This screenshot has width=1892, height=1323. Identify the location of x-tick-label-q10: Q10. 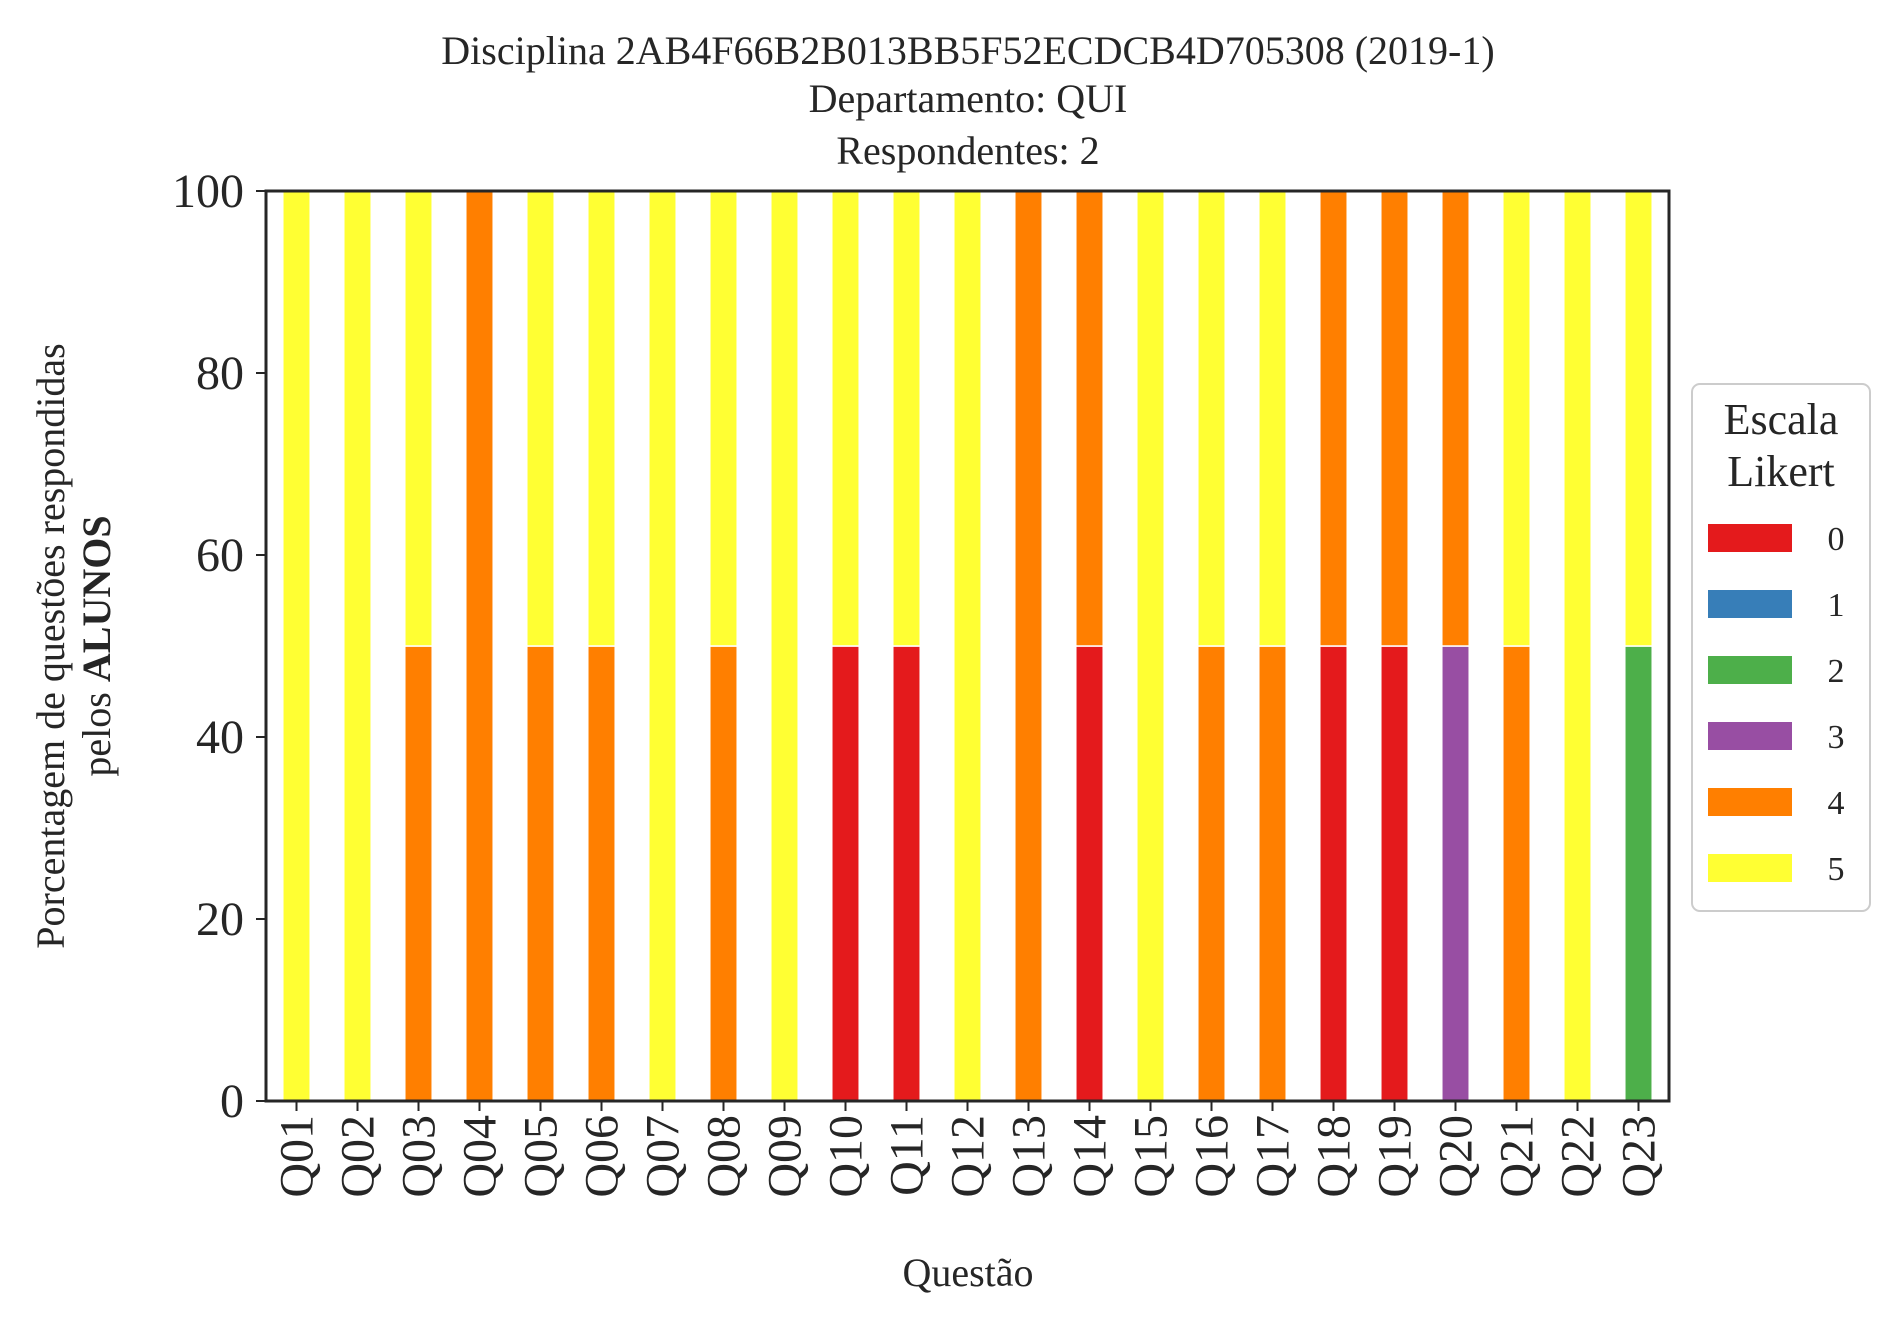
(846, 1156).